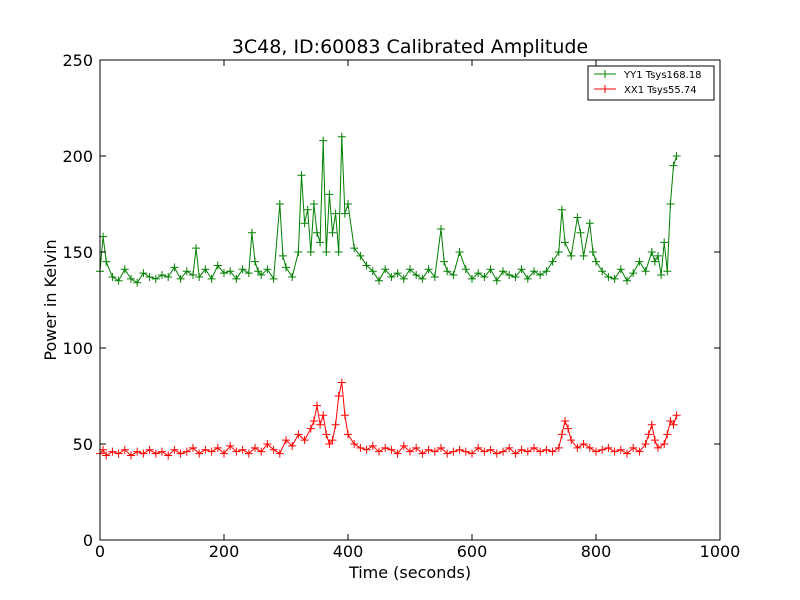 This screenshot has width=800, height=600. Describe the element at coordinates (660, 90) in the screenshot. I see `legend-label: XX1 Tsys55.74` at that location.